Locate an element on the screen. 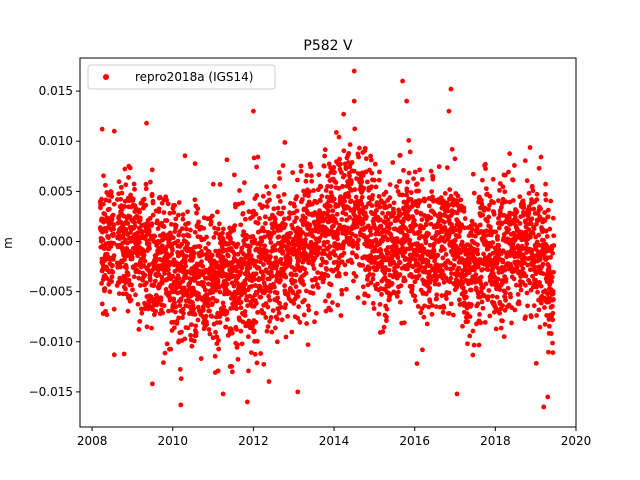 Image resolution: width=640 pixels, height=480 pixels. y-tick-label: −0.005 is located at coordinates (51, 292).